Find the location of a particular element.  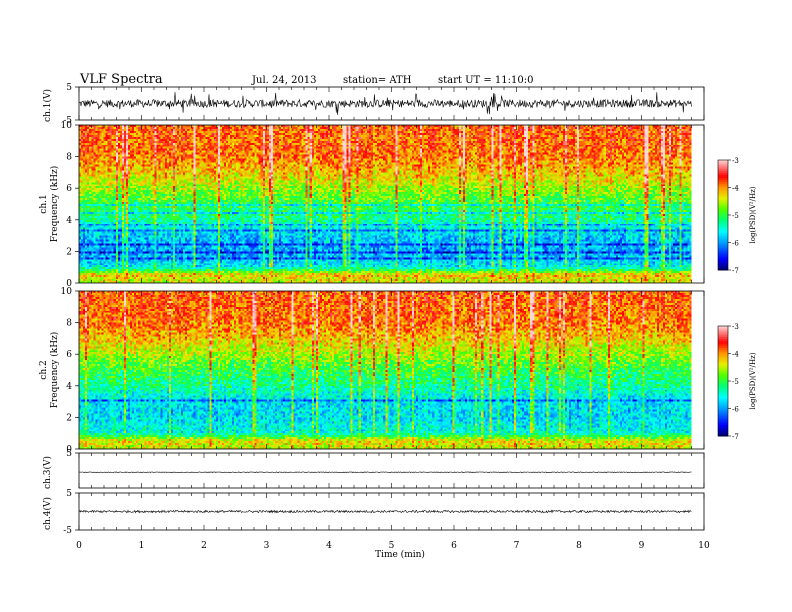

ch2-spectrogram-ytick-label: 6 is located at coordinates (69, 355).